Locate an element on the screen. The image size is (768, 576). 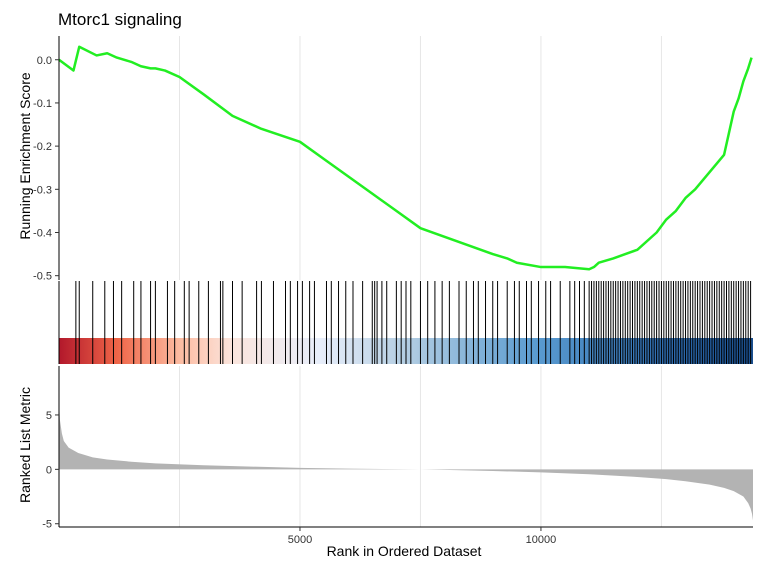
enrichment-y-tick-label: -0.1 is located at coordinates (42, 104).